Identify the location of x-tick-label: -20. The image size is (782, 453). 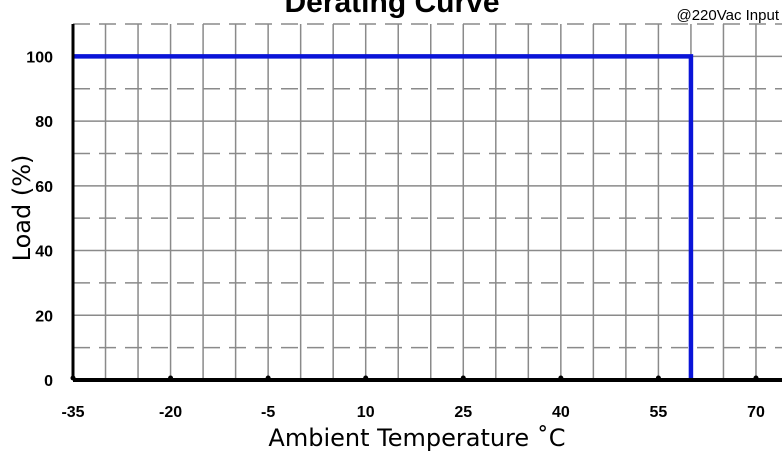
(170, 412).